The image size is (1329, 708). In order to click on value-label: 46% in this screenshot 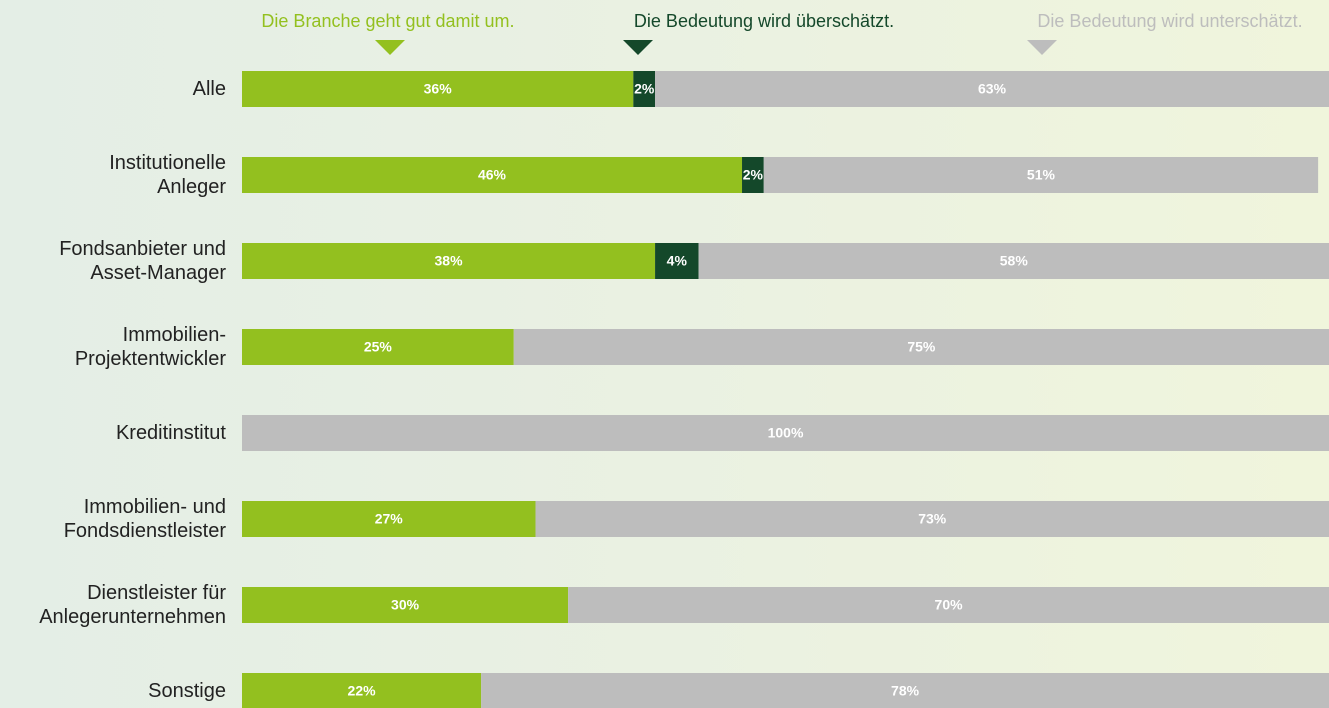, I will do `click(492, 175)`.